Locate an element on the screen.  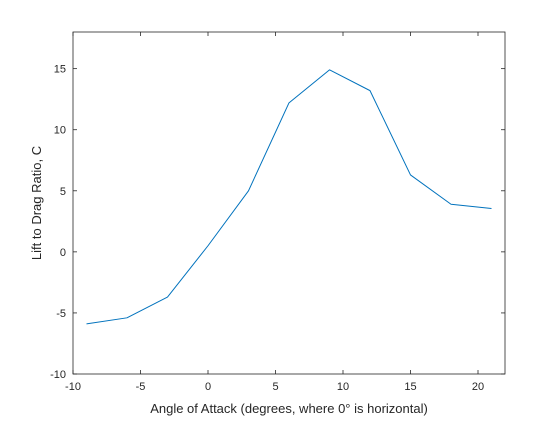
x-tick-label: 20 is located at coordinates (478, 387).